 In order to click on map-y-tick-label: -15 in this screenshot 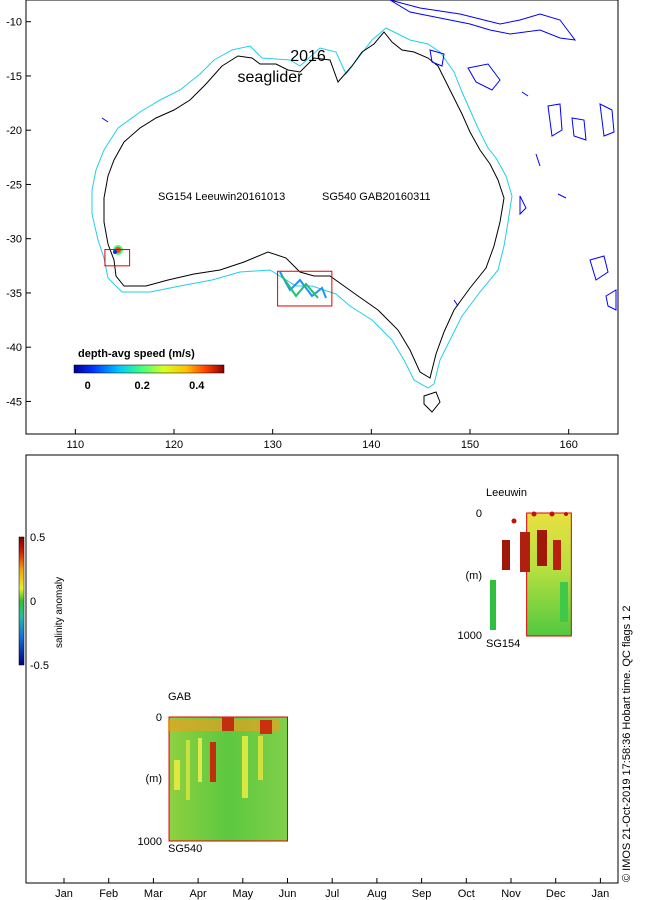, I will do `click(14, 77)`.